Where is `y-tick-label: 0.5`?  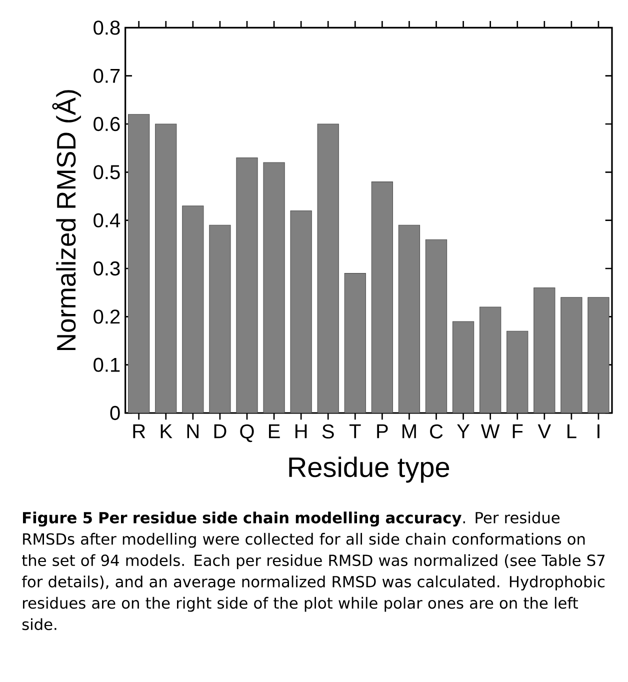
y-tick-label: 0.5 is located at coordinates (107, 172).